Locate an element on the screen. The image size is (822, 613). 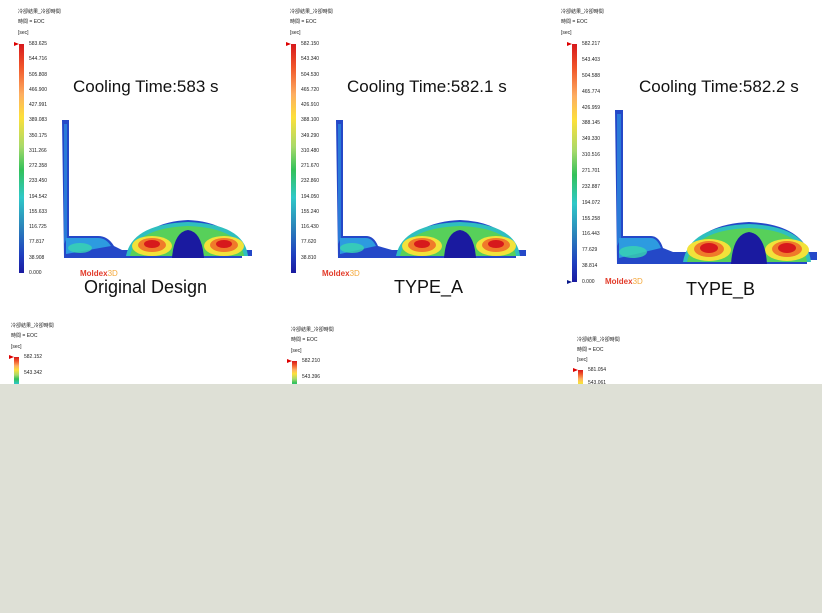
legend-tick: 271.701 is located at coordinates (591, 170).